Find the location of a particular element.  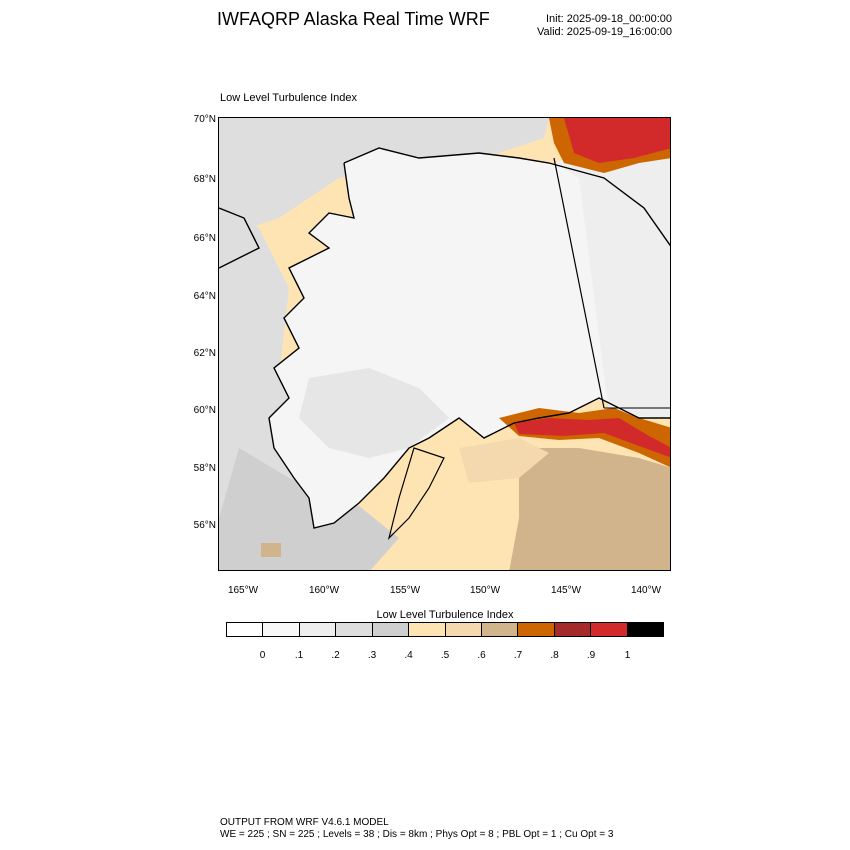

lon-label: 150°W is located at coordinates (485, 590).